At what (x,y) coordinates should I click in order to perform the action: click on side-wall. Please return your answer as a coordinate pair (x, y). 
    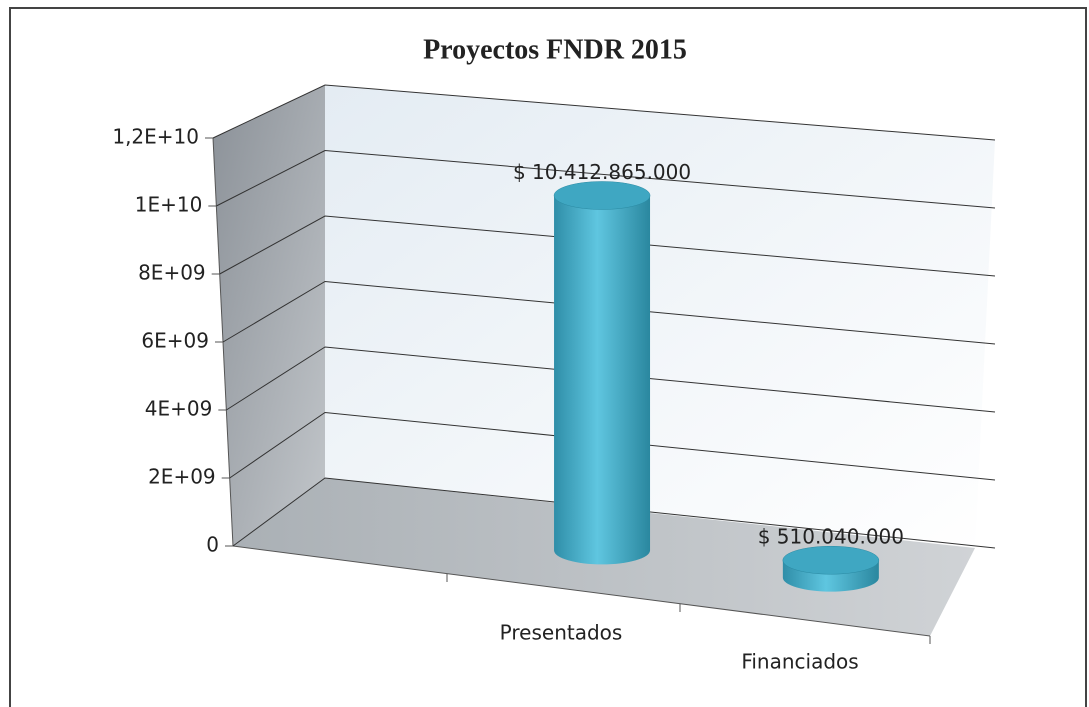
    Looking at the image, I should click on (269, 315).